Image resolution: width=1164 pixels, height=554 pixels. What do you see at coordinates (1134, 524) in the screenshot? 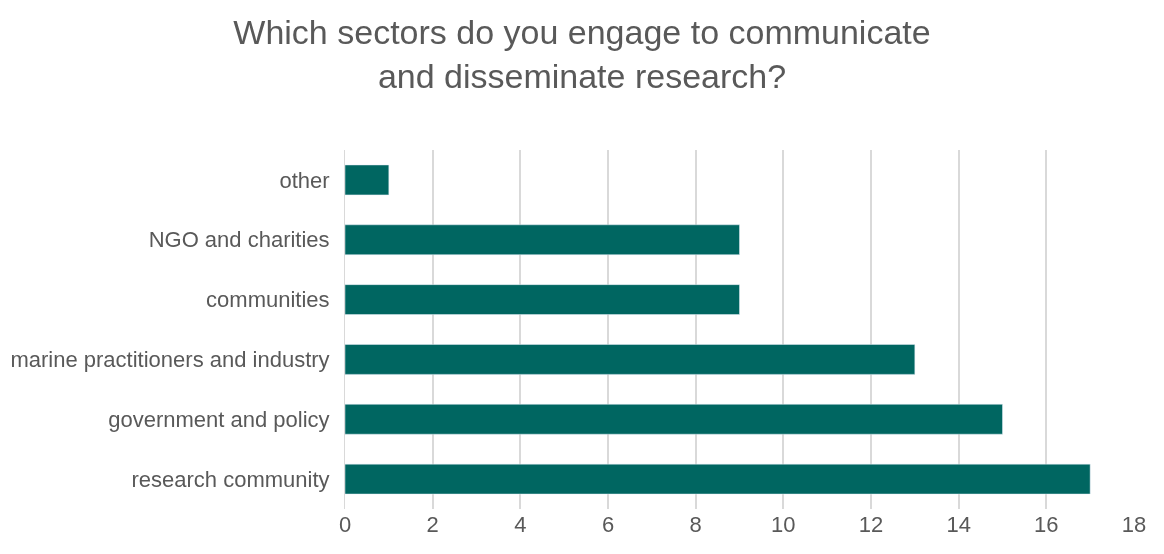
I see `x-tick-label: 18` at bounding box center [1134, 524].